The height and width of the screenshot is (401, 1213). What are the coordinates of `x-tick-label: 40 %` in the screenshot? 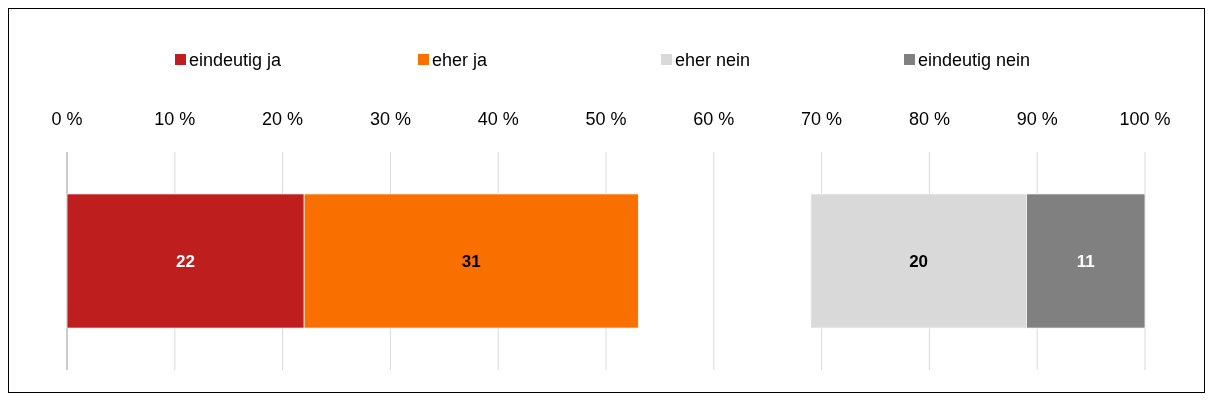 It's located at (498, 119).